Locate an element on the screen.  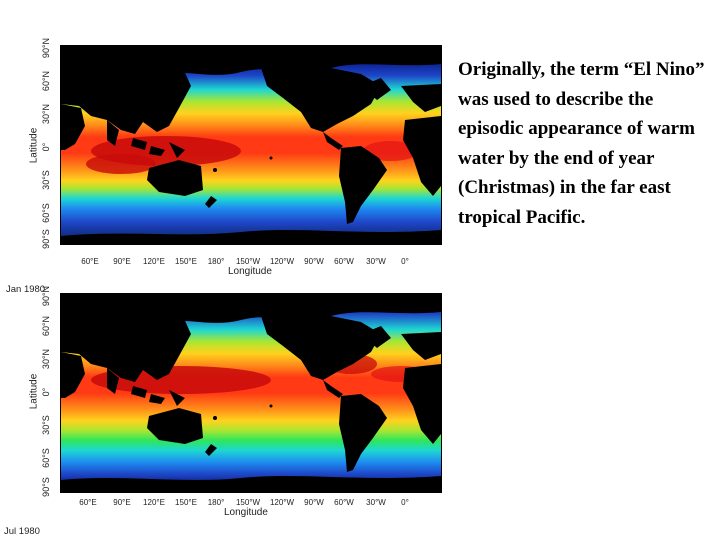
top-lon-label-60e: 60°E is located at coordinates (90, 261).